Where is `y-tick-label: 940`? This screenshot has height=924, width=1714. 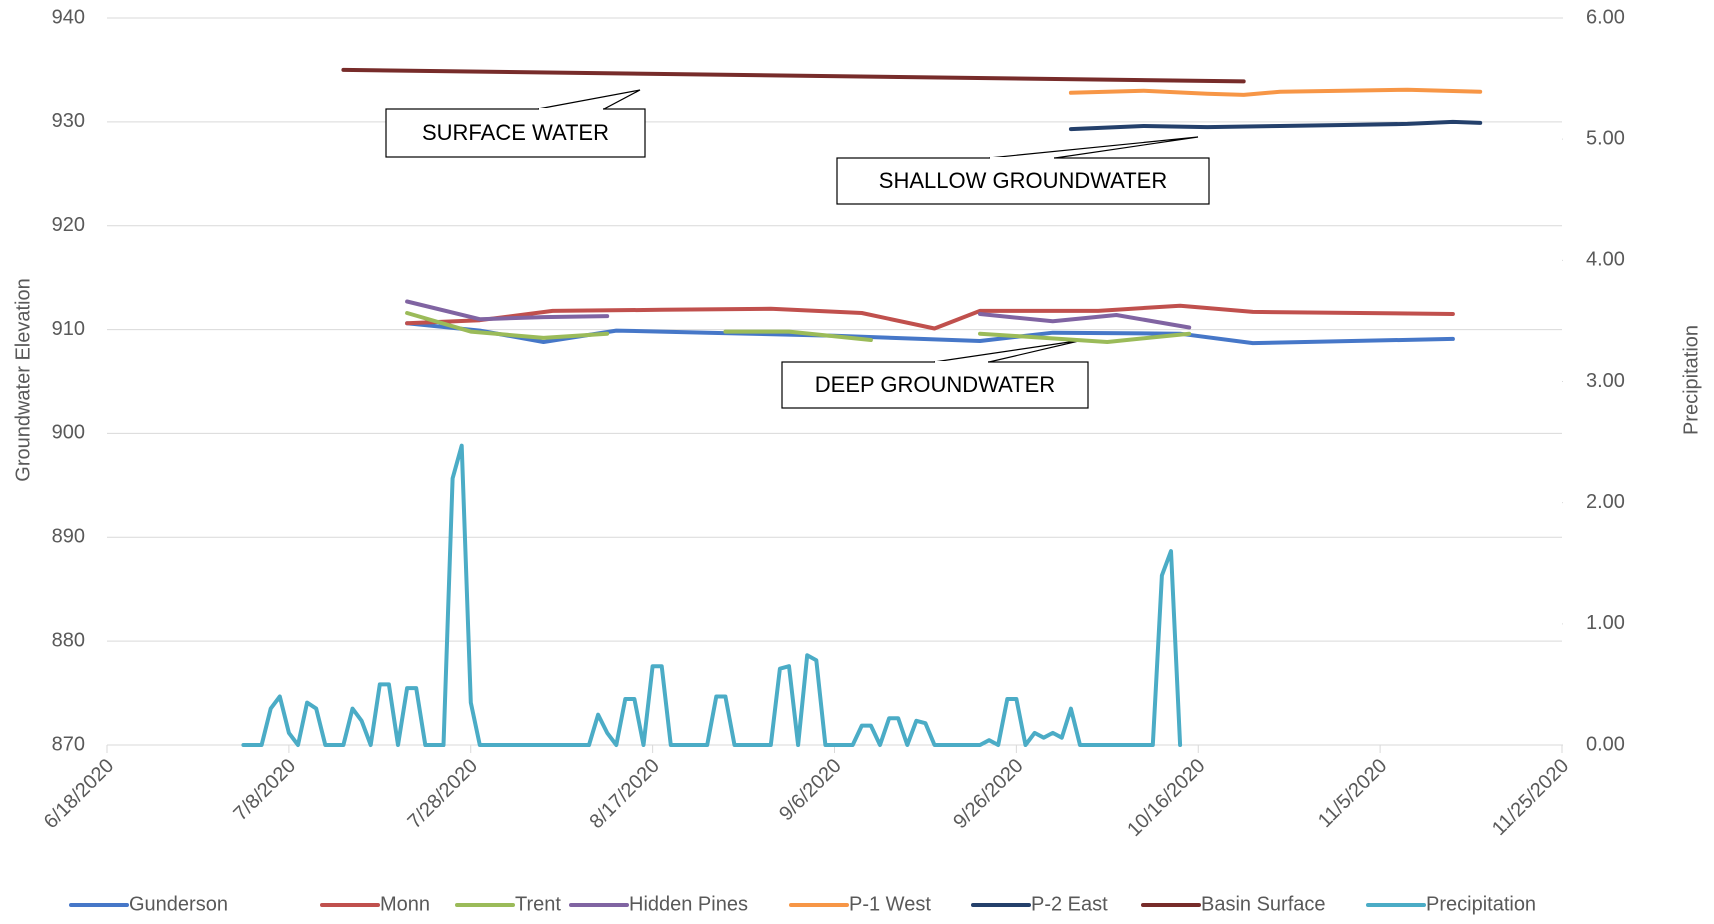 y-tick-label: 940 is located at coordinates (68, 17).